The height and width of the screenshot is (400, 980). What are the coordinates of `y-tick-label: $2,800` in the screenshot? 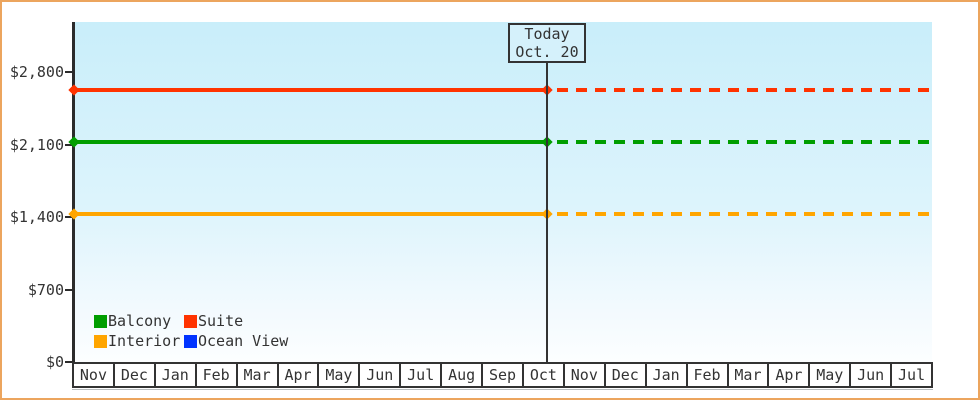 It's located at (36, 72).